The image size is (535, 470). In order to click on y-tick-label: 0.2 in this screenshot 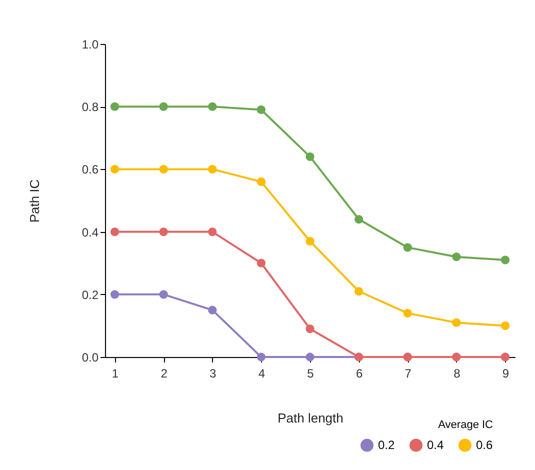, I will do `click(90, 295)`.